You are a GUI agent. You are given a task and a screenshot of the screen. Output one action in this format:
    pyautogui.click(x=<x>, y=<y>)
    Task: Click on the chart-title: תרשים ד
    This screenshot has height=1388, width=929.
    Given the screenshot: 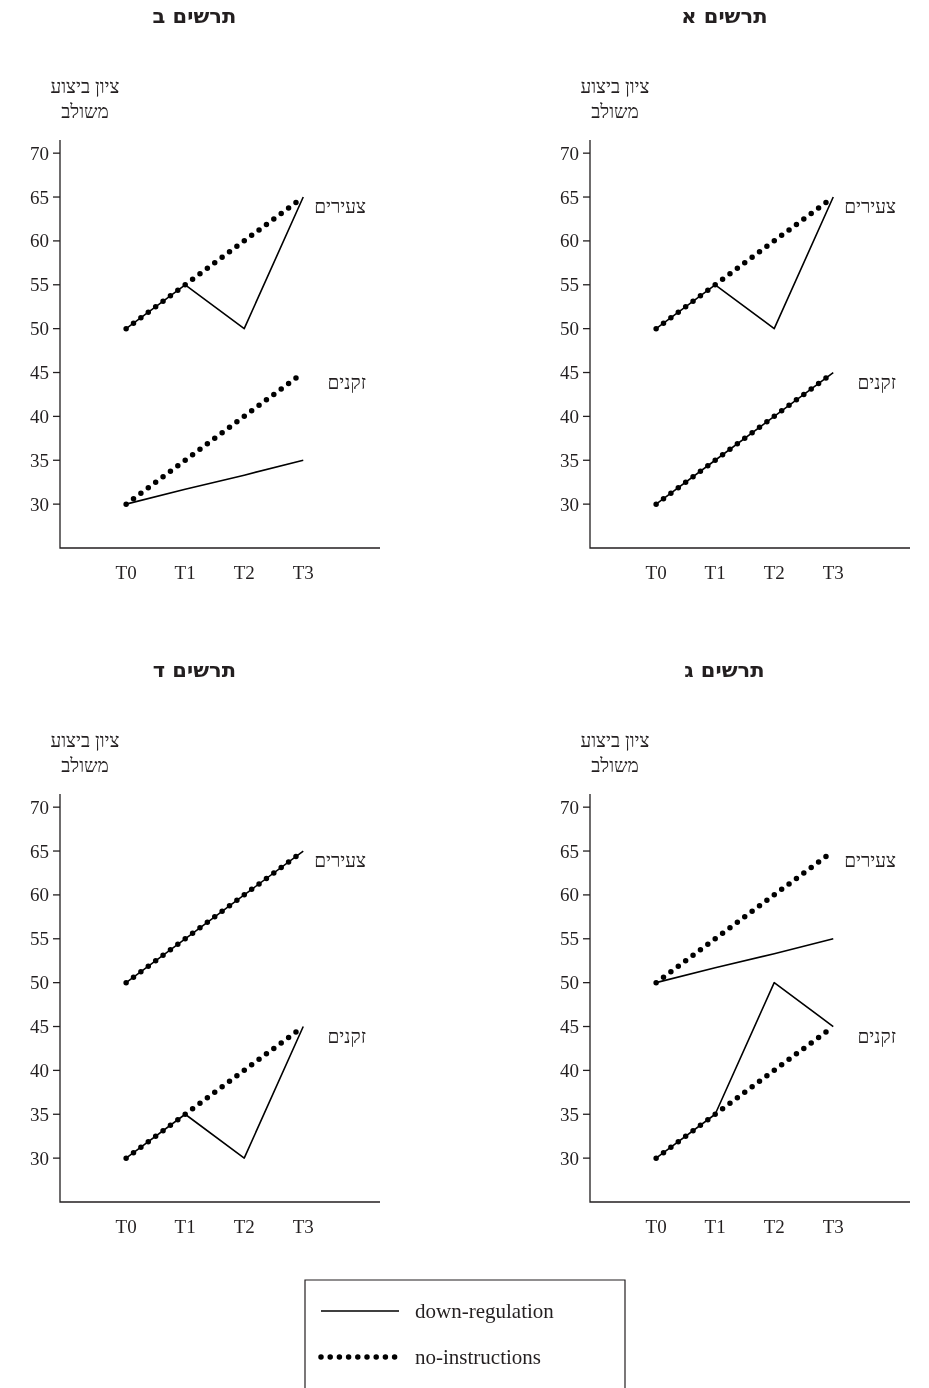 What is the action you would take?
    pyautogui.click(x=194, y=670)
    